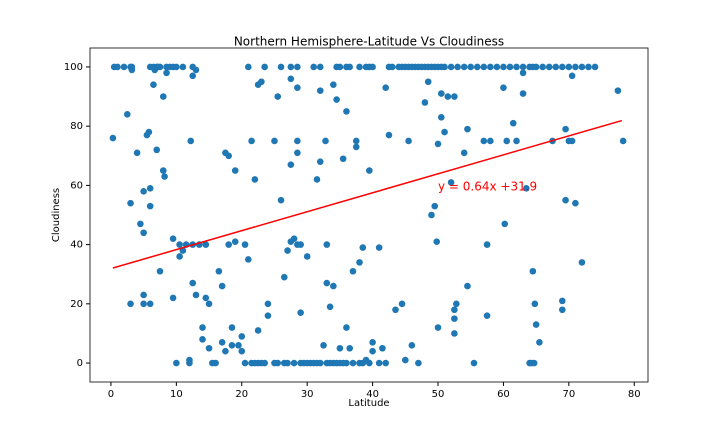 The image size is (720, 432). Describe the element at coordinates (73, 67) in the screenshot. I see `y-tick-label: 100` at that location.